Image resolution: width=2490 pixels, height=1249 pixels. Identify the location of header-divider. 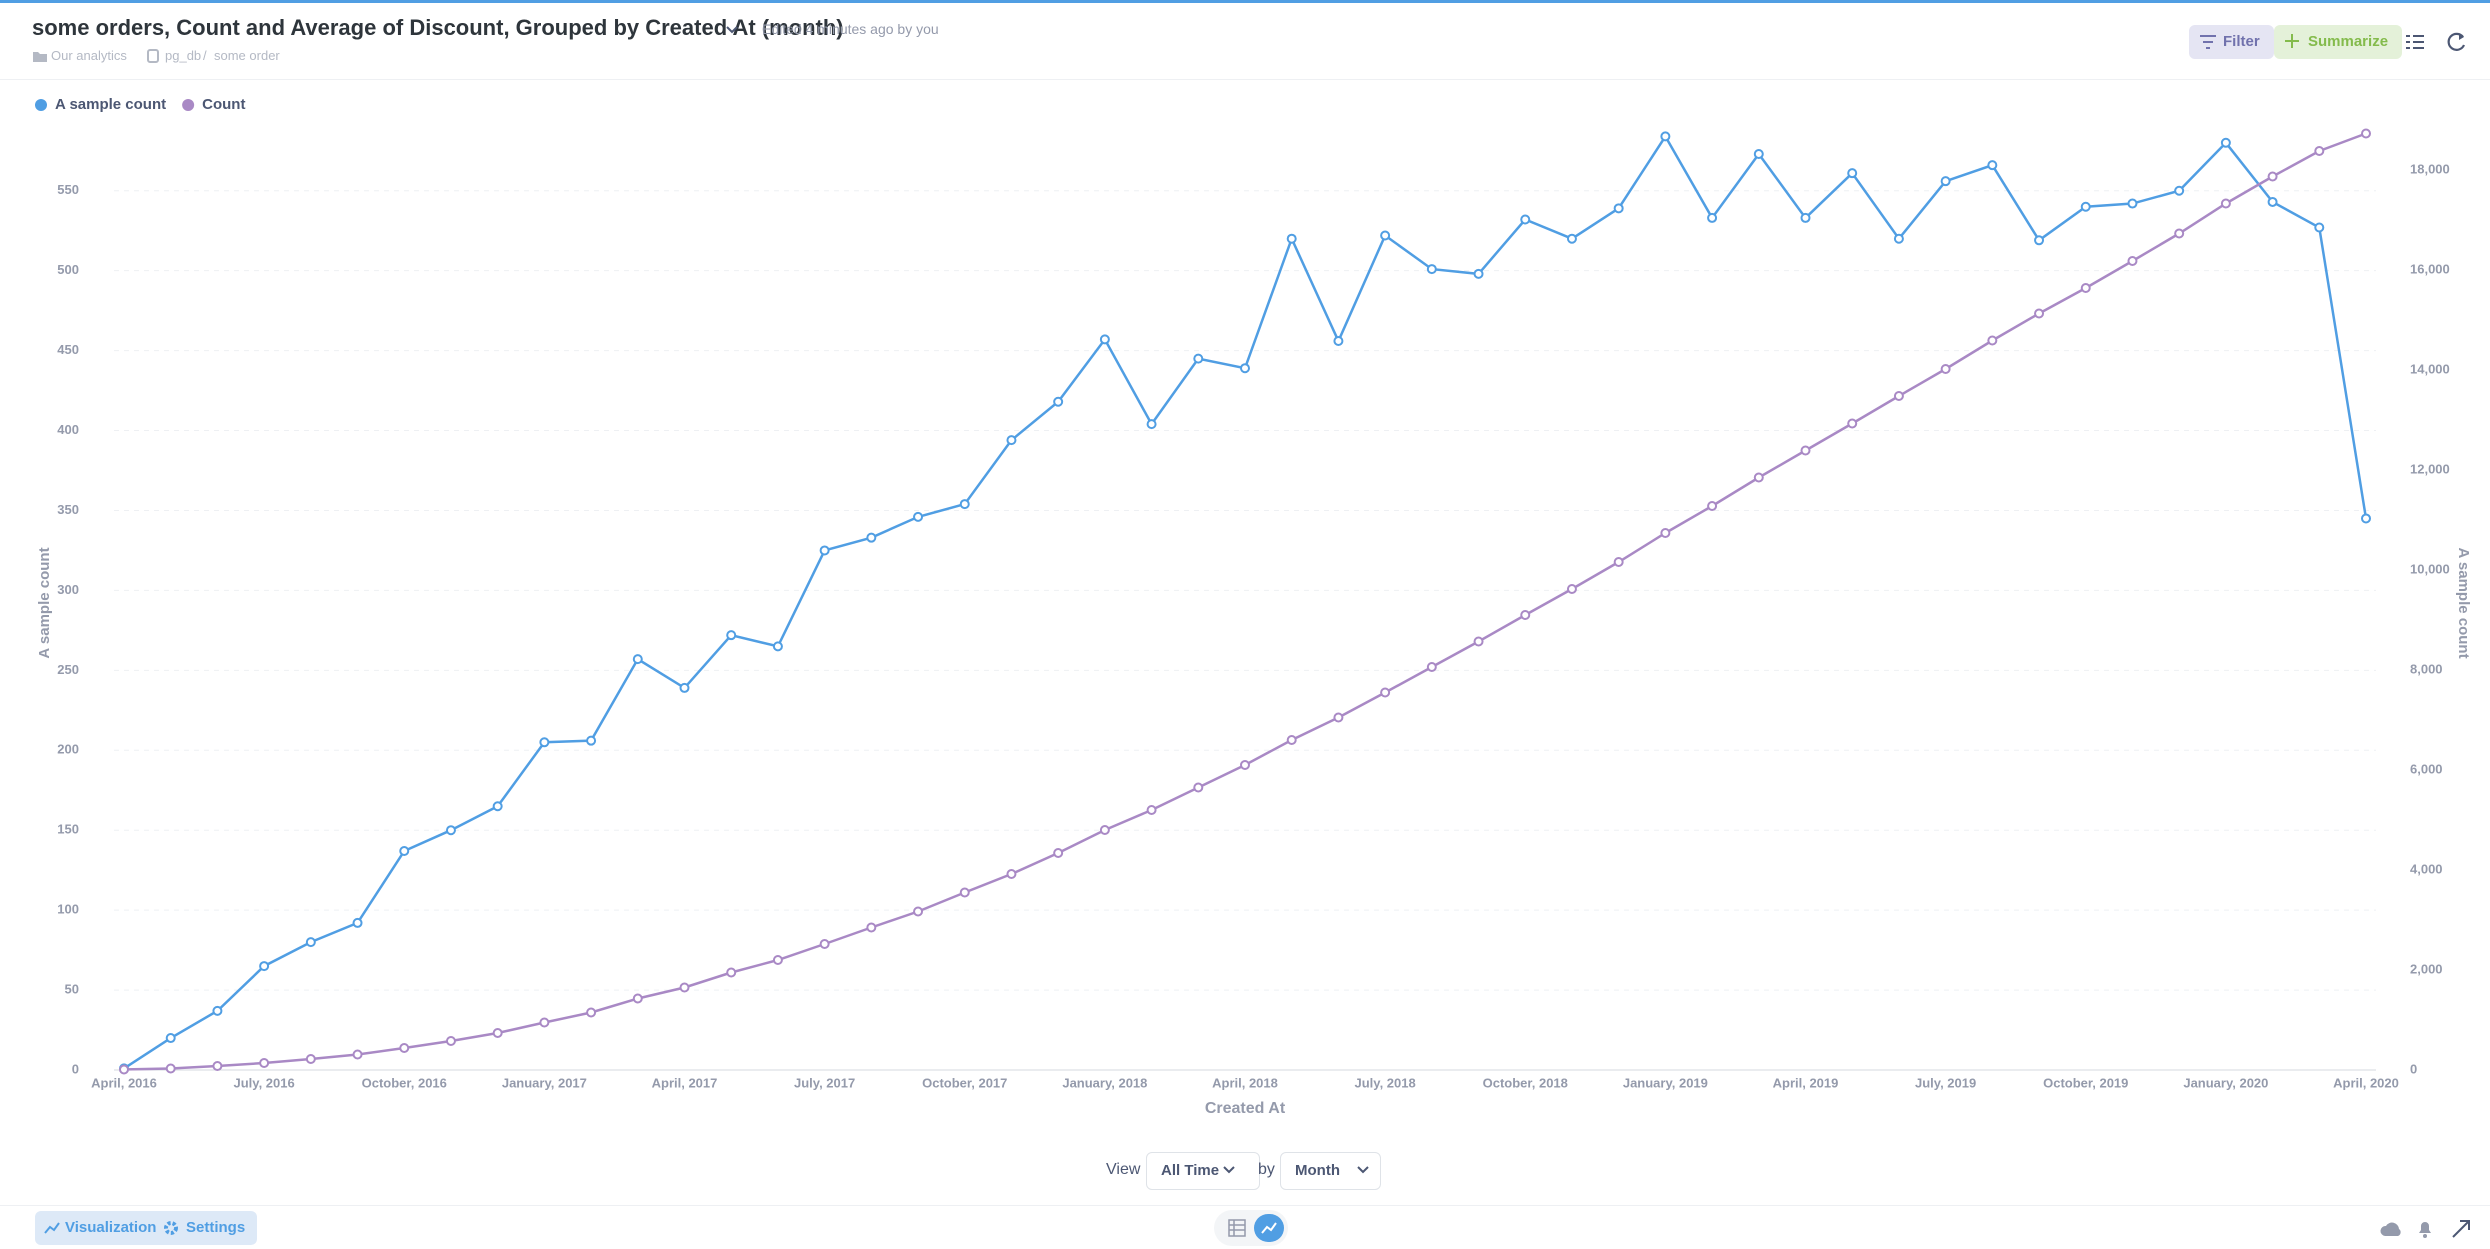
(1245, 79).